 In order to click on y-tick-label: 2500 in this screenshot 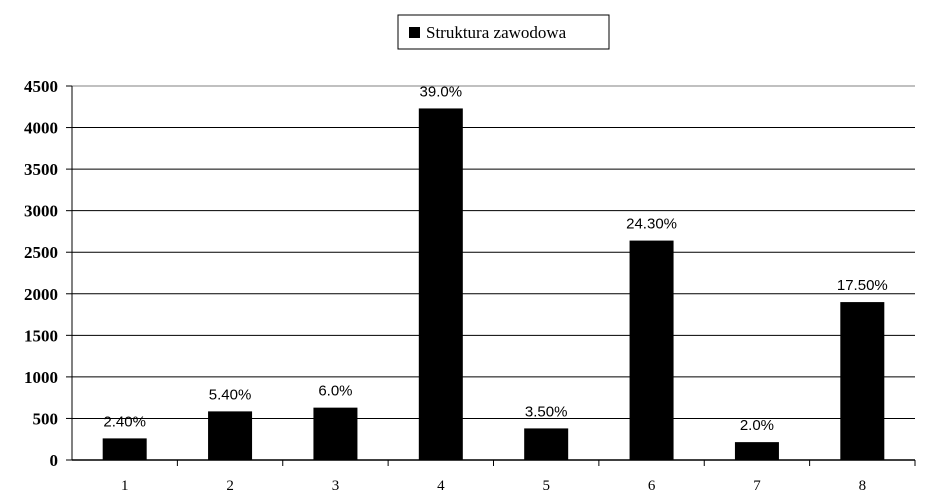, I will do `click(41, 252)`.